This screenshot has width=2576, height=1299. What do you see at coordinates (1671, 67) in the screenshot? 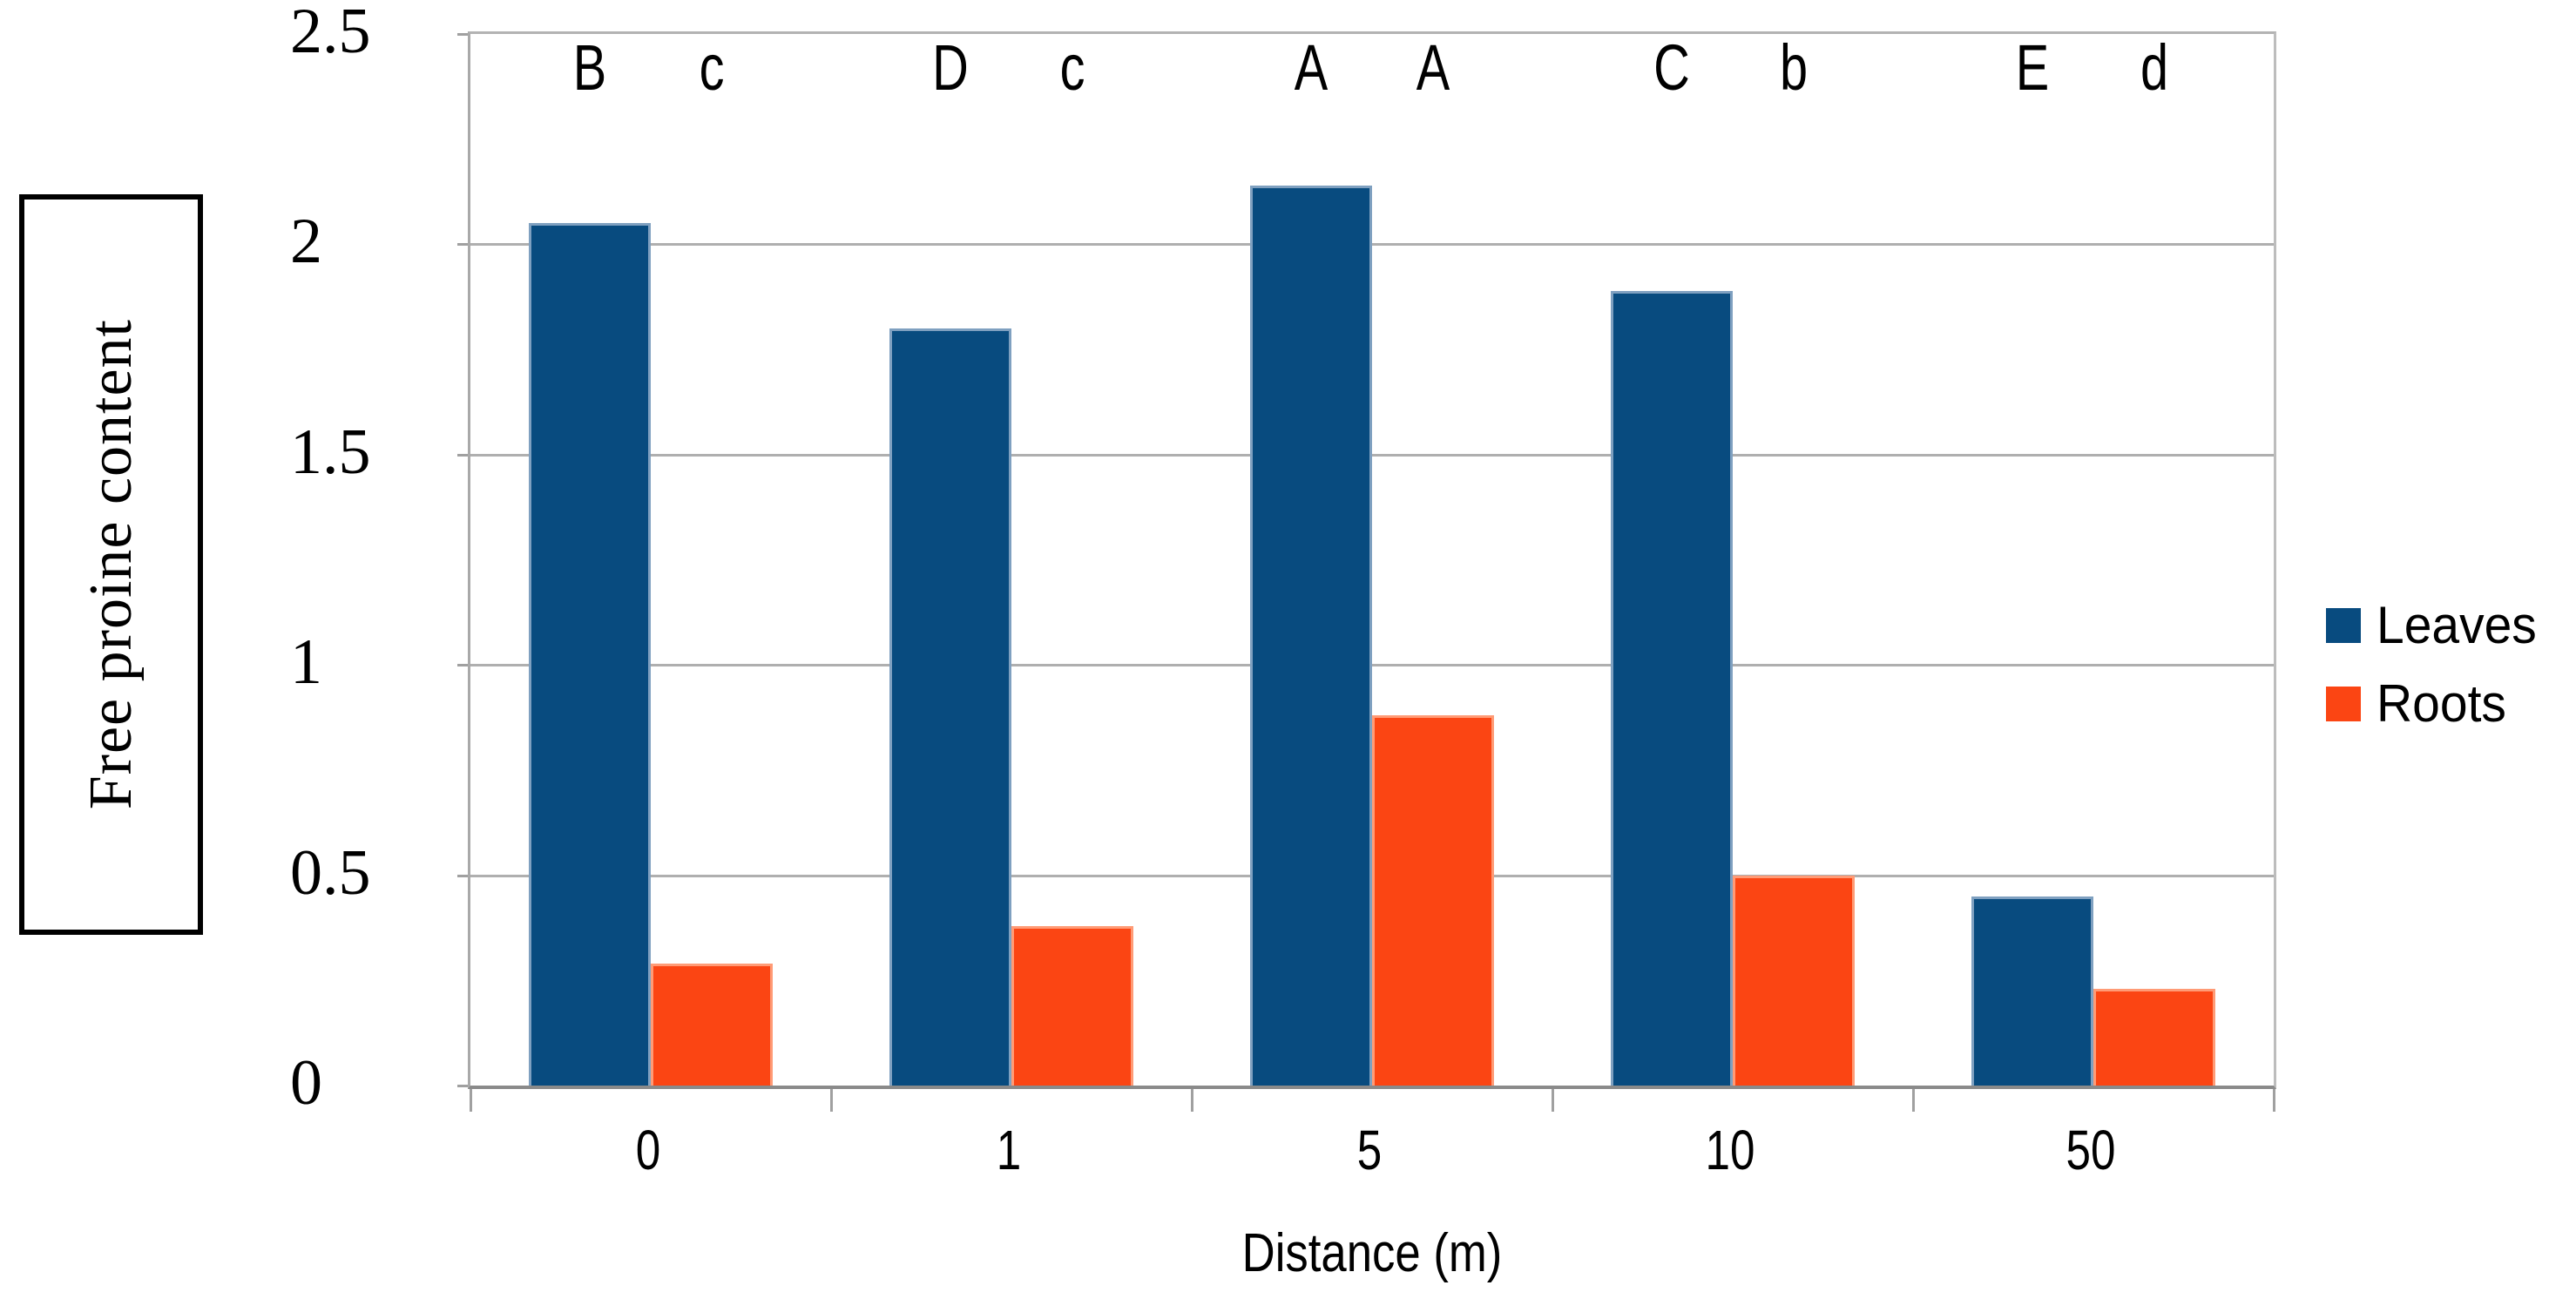
I see `significance-letter-leaves-10: C` at bounding box center [1671, 67].